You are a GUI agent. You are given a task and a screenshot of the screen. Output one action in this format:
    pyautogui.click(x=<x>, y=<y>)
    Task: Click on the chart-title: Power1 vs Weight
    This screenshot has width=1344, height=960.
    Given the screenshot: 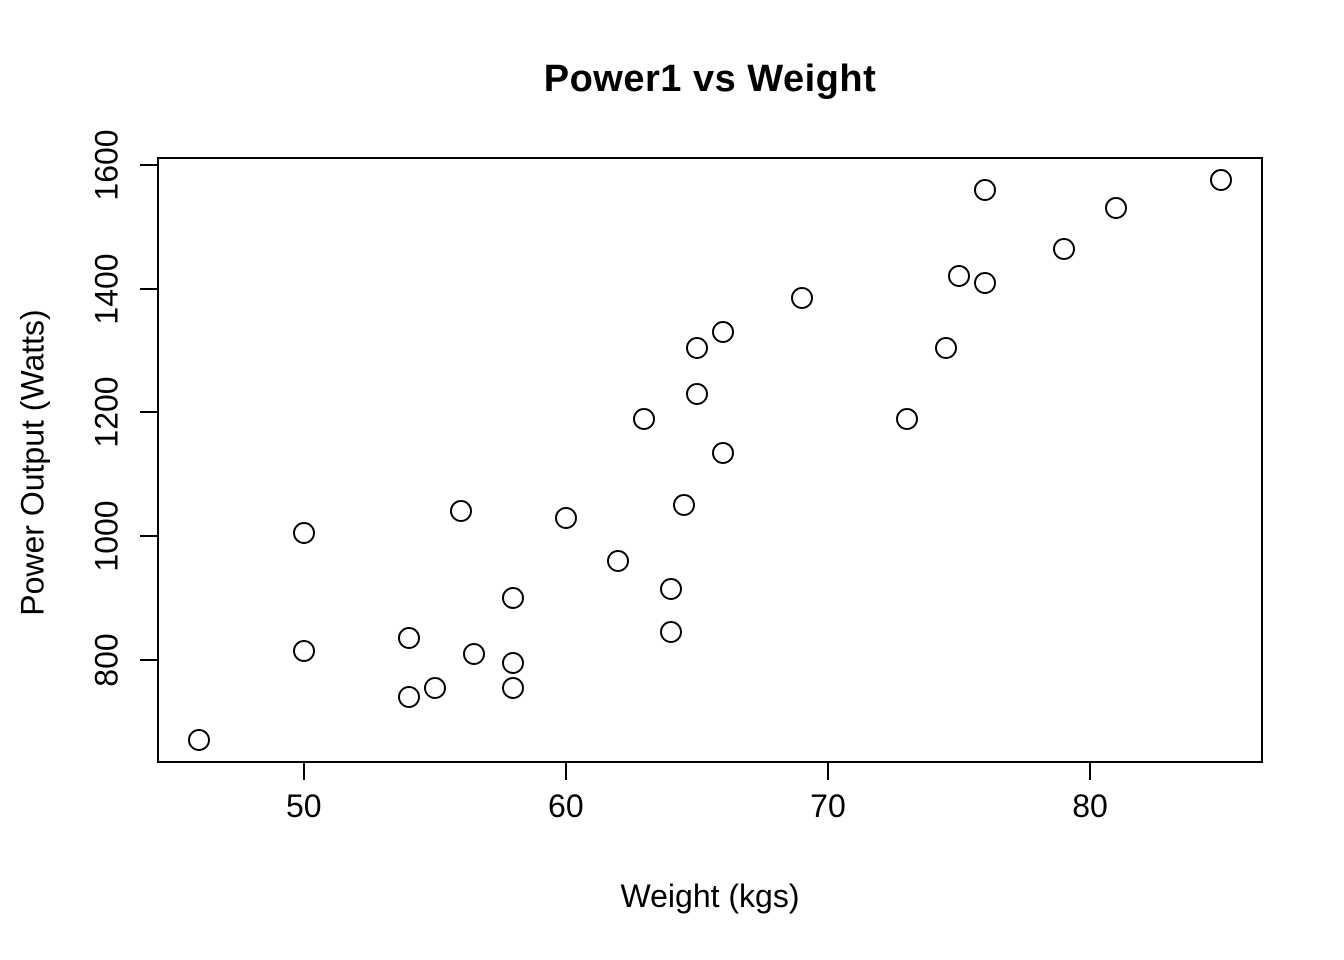 What is the action you would take?
    pyautogui.click(x=710, y=79)
    